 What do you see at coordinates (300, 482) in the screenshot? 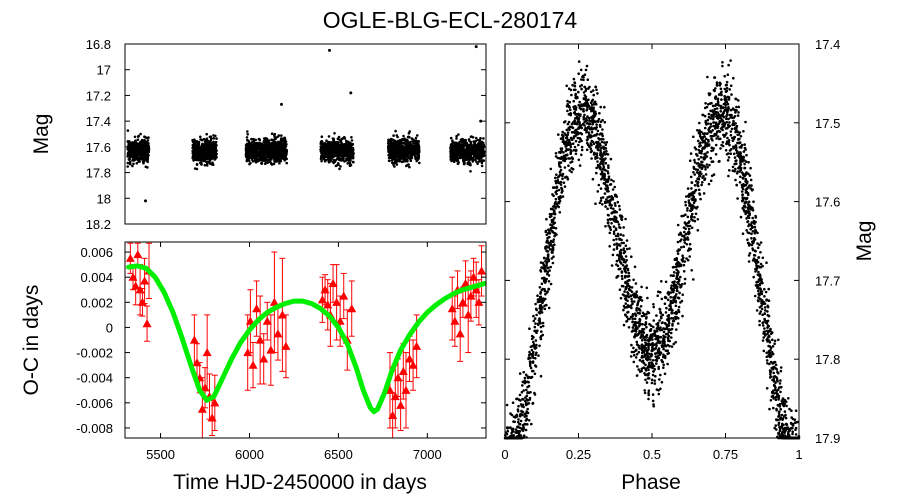
I see `o-c-xlabel: Time HJD-2450000 in days` at bounding box center [300, 482].